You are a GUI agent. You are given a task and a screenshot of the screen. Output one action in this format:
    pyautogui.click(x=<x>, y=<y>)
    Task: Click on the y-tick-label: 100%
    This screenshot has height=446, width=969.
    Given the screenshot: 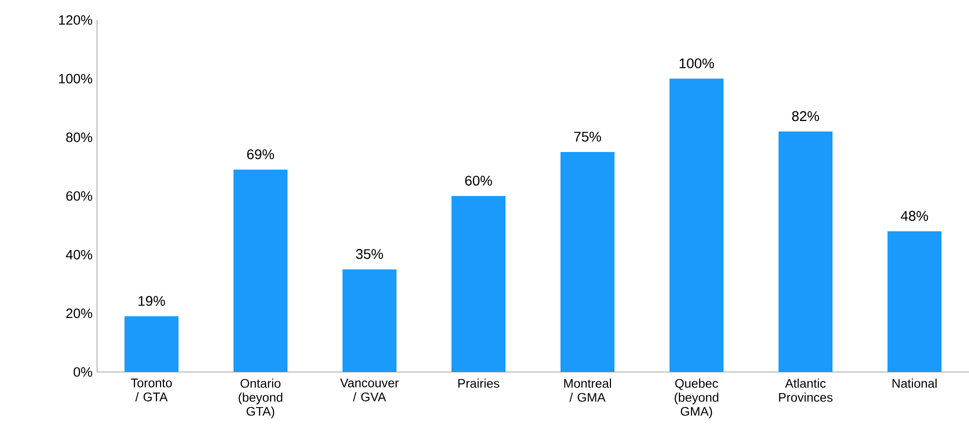 What is the action you would take?
    pyautogui.click(x=75, y=79)
    